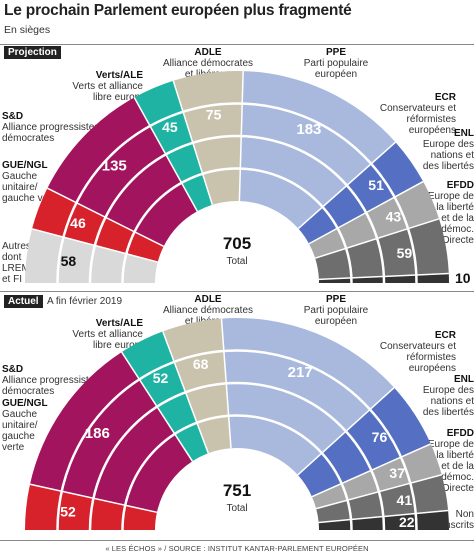 This screenshot has height=556, width=474. I want to click on seat-count-verts: 45, so click(170, 127).